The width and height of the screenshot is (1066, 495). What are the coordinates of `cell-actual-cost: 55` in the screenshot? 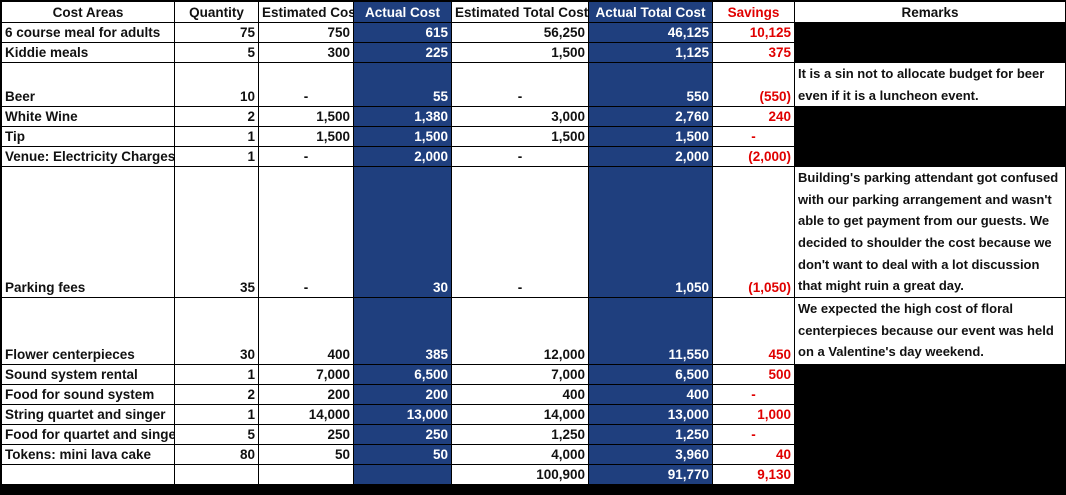 It's located at (402, 84).